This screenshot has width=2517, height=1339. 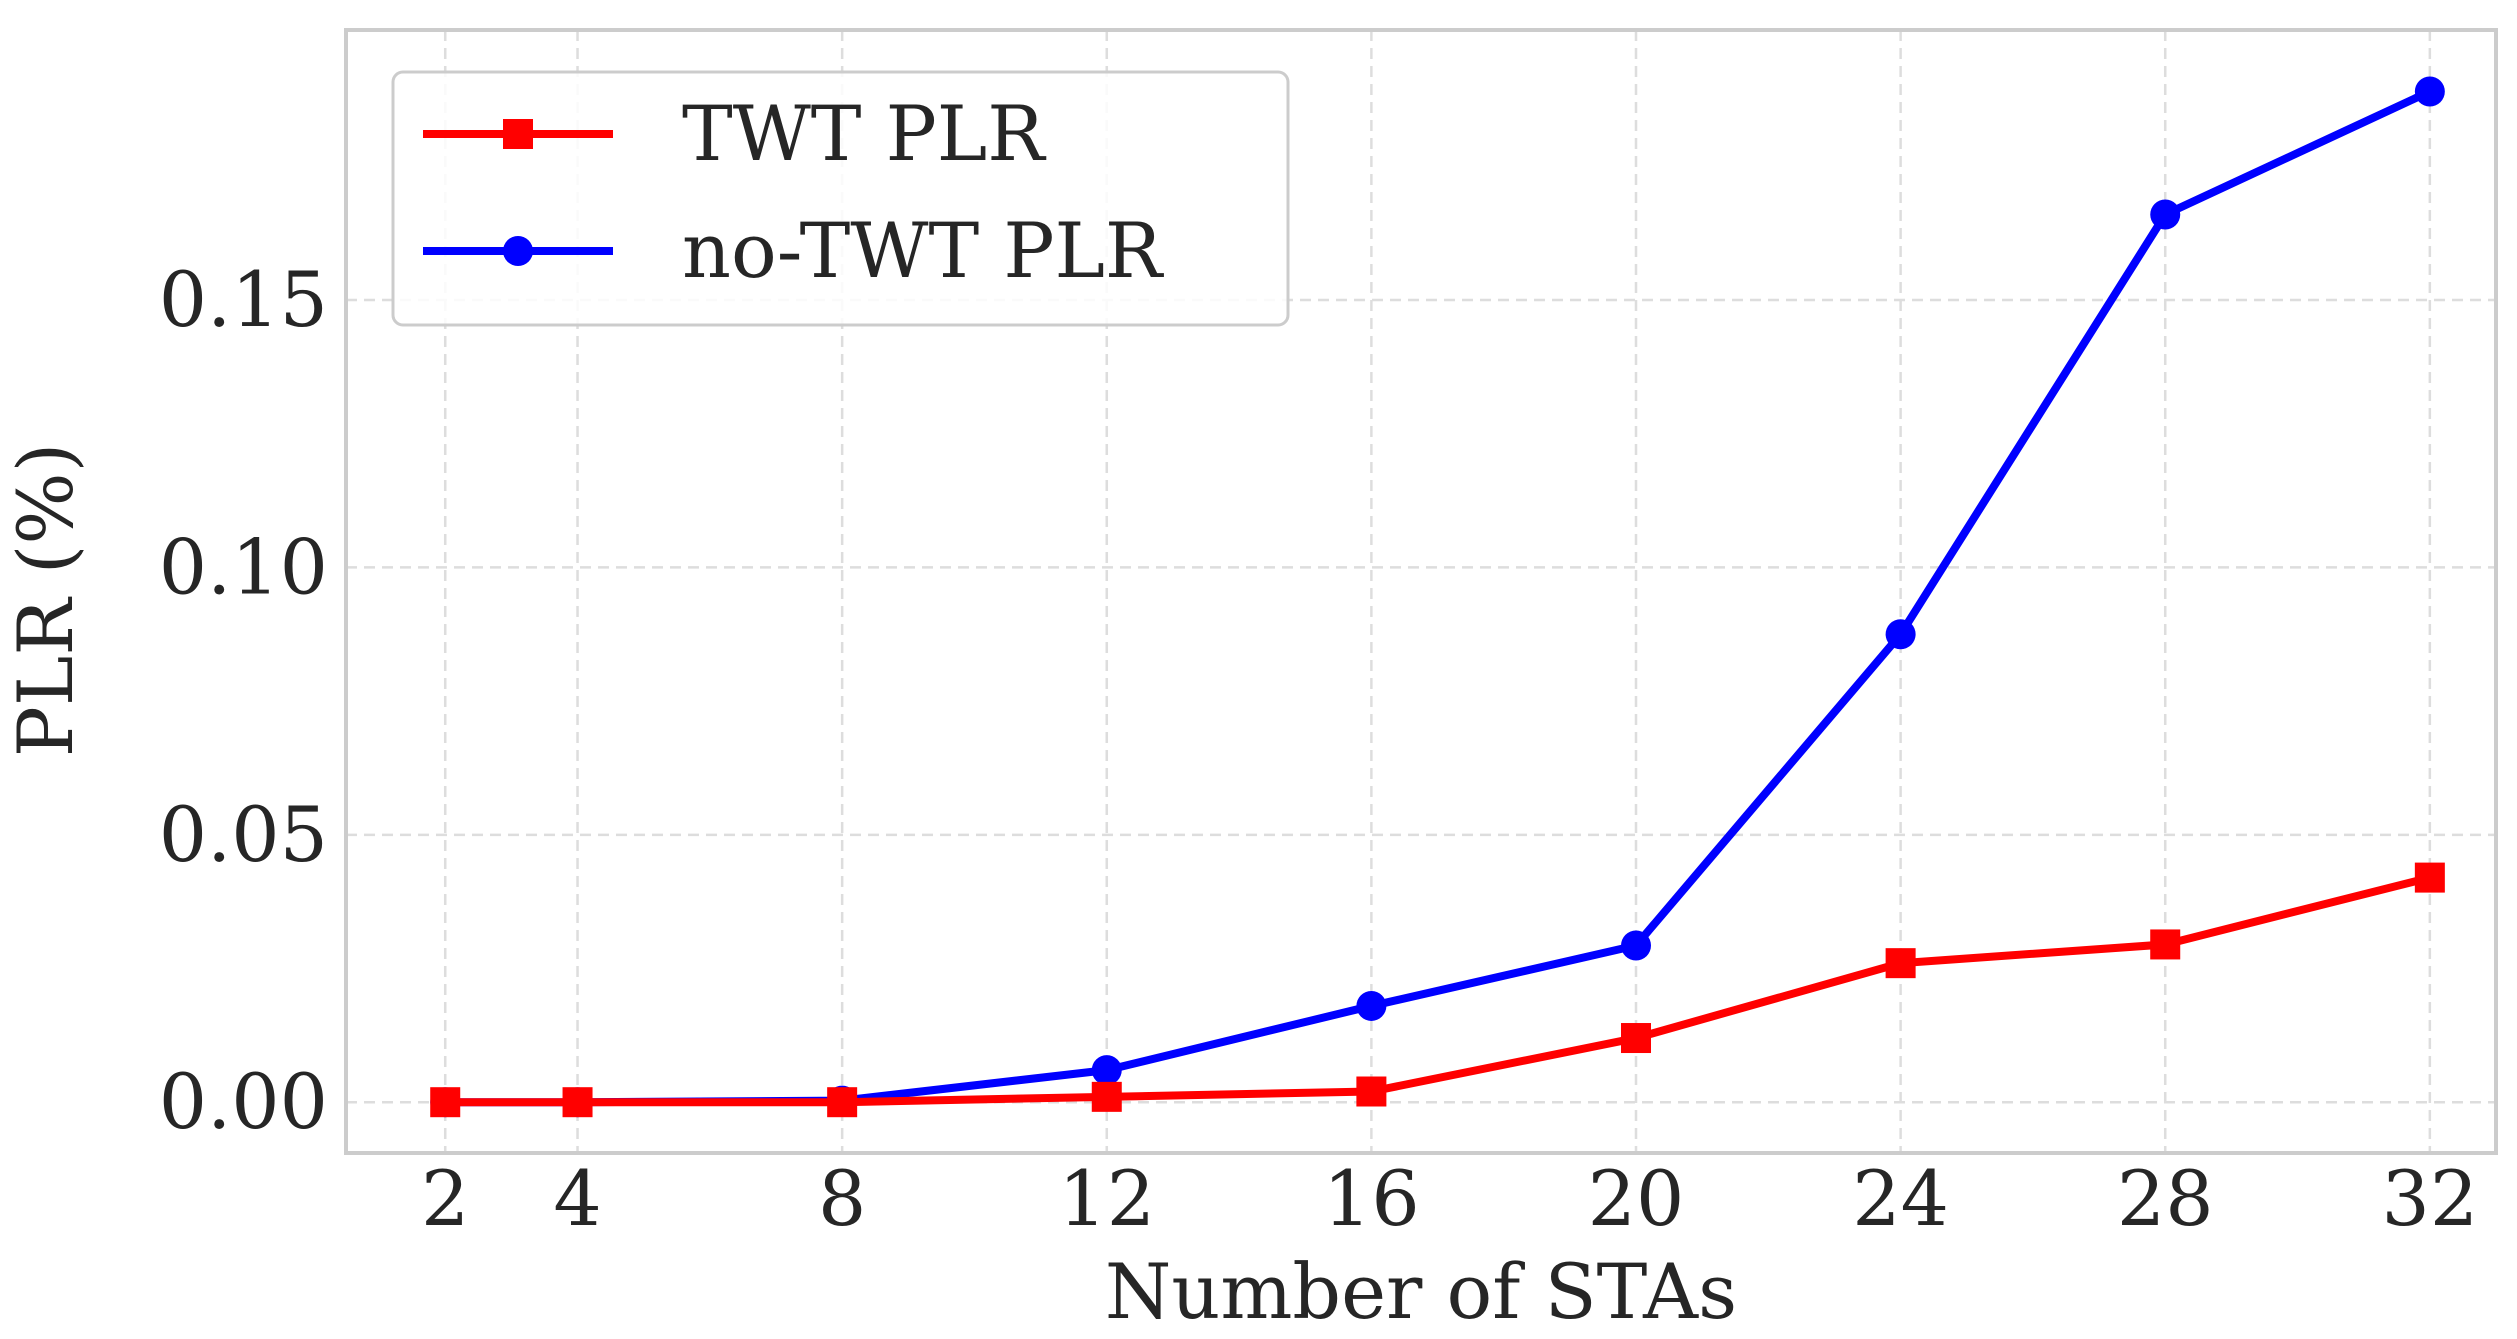 What do you see at coordinates (842, 1198) in the screenshot?
I see `x-tick-label: 8` at bounding box center [842, 1198].